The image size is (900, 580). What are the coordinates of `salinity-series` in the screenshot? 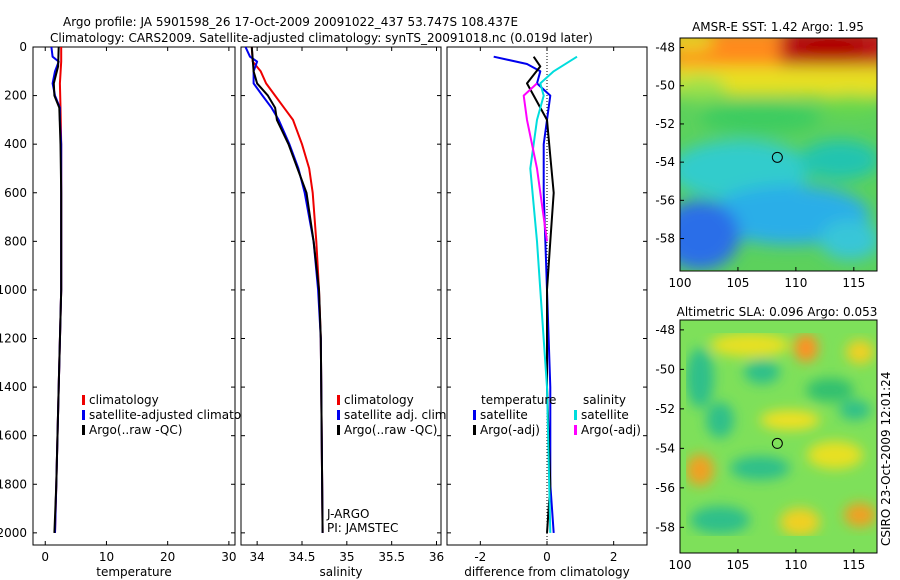 It's located at (284, 290).